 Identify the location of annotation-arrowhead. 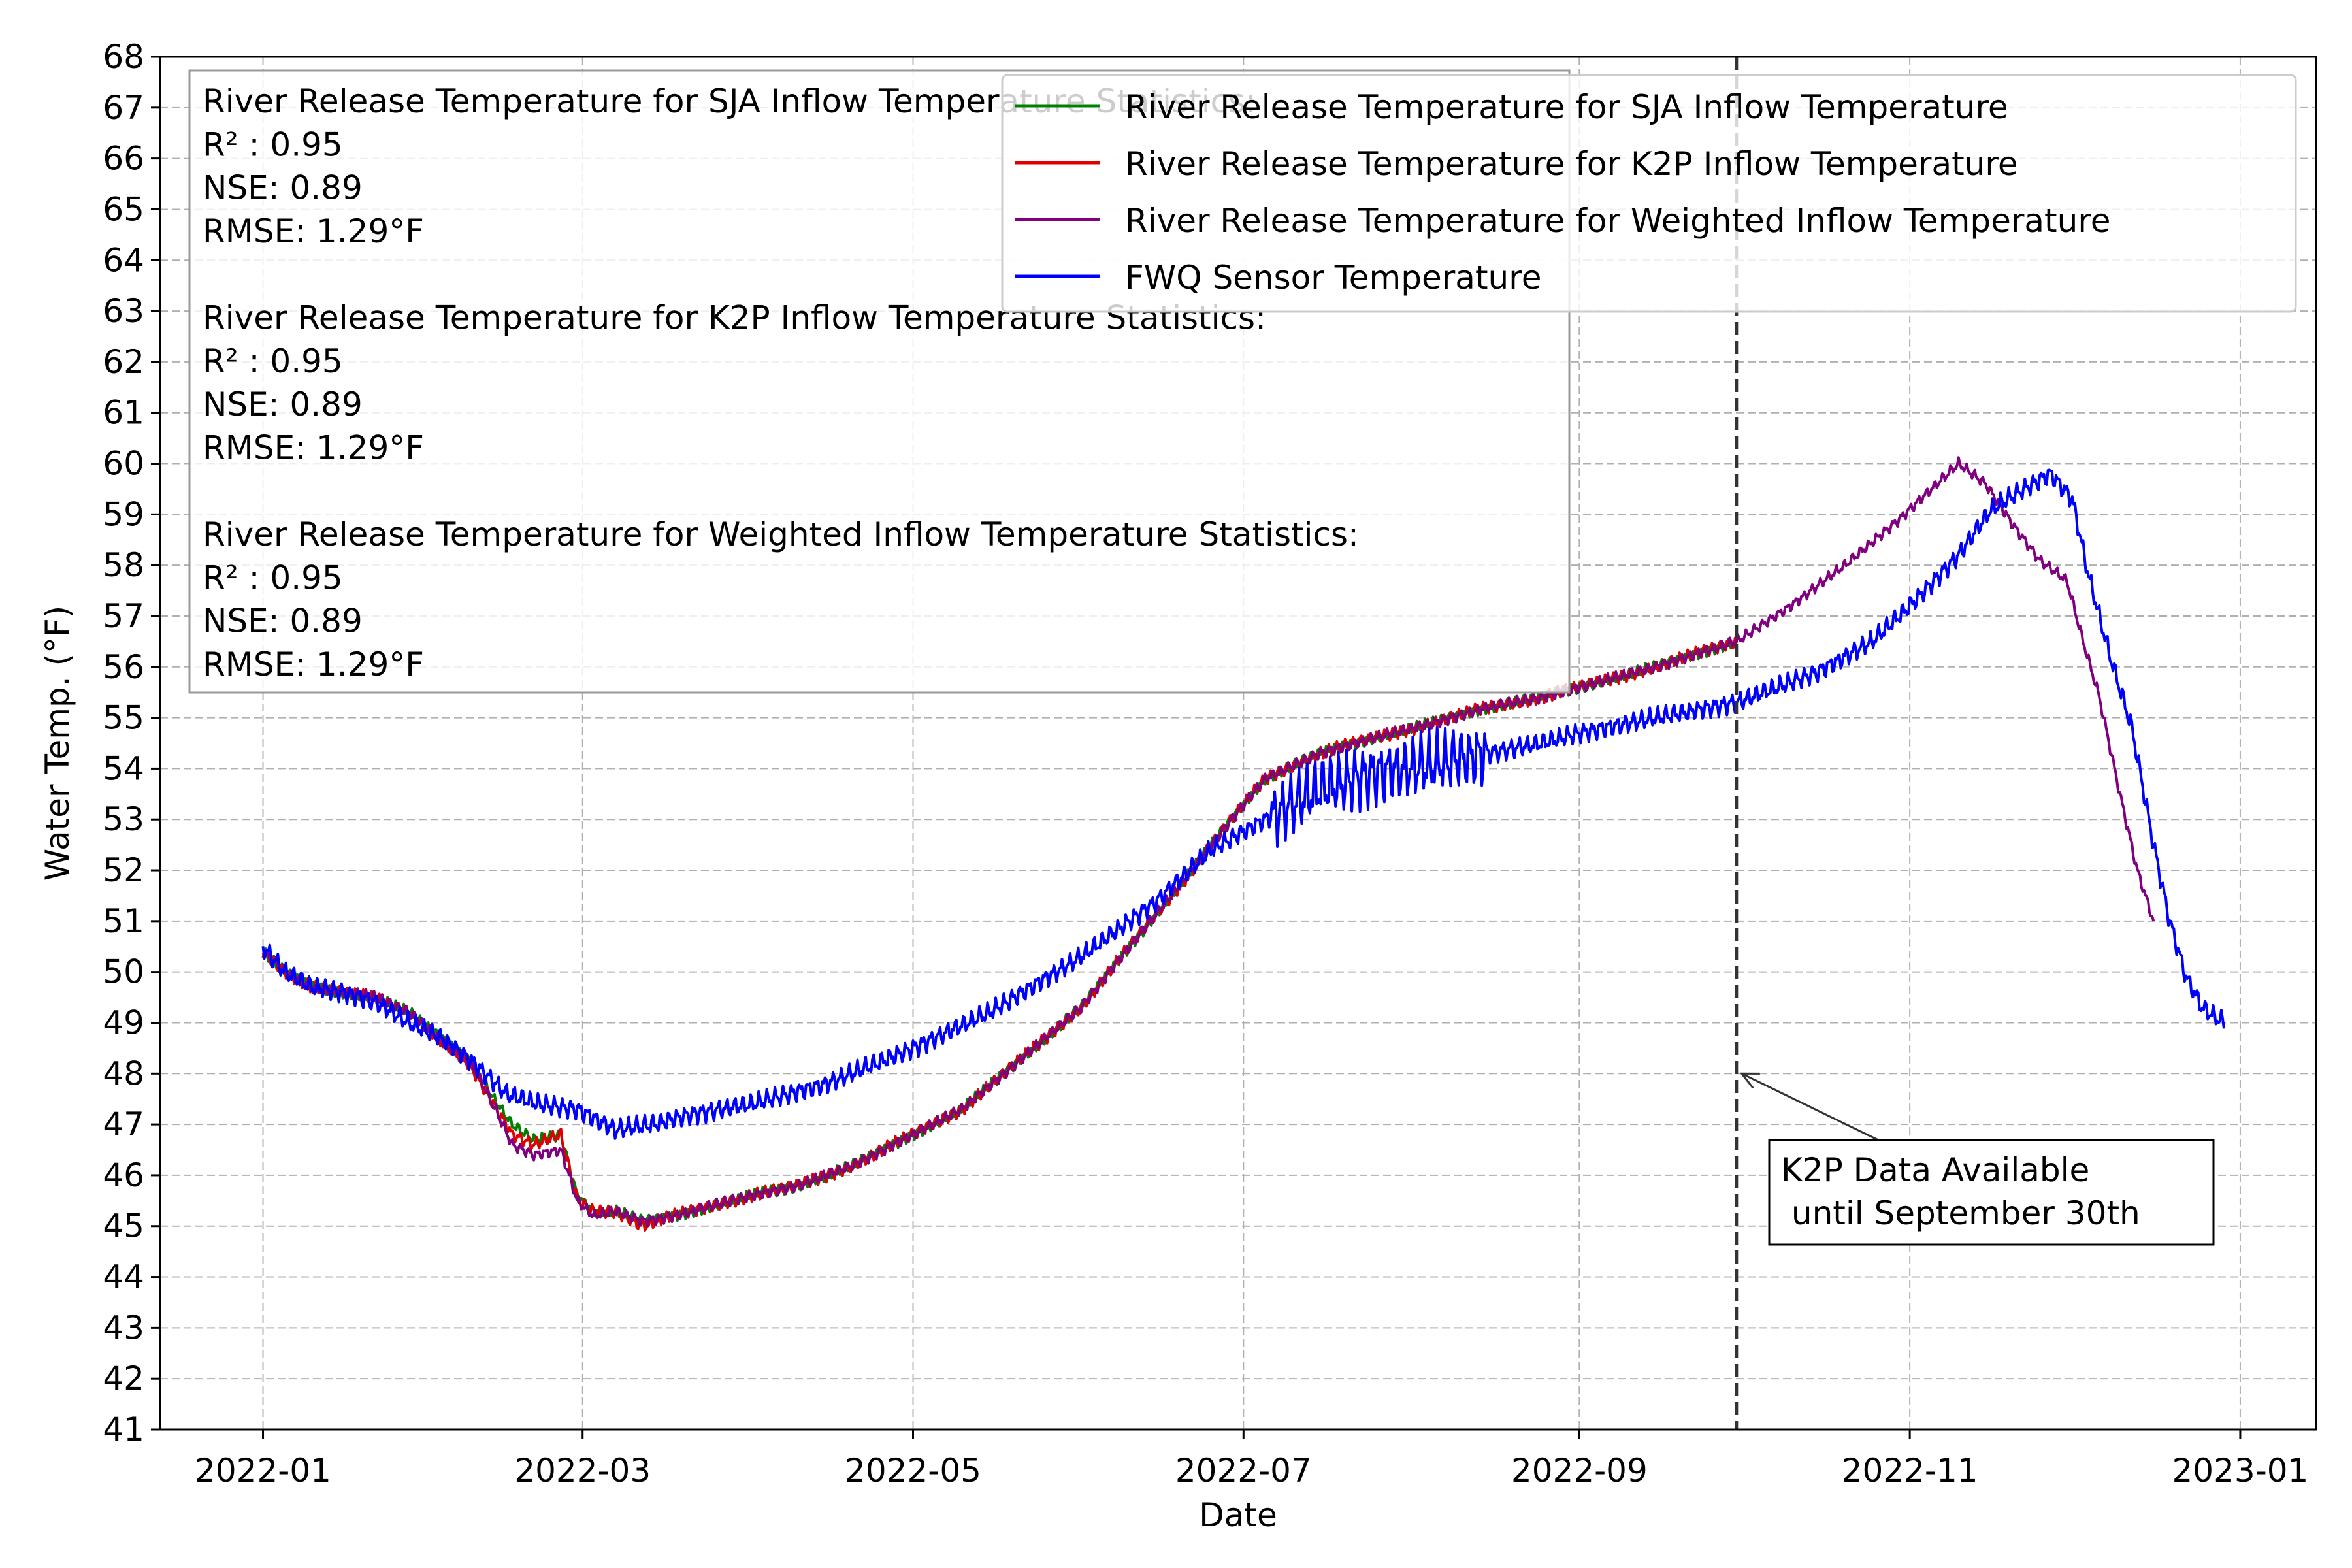
(1749, 1080).